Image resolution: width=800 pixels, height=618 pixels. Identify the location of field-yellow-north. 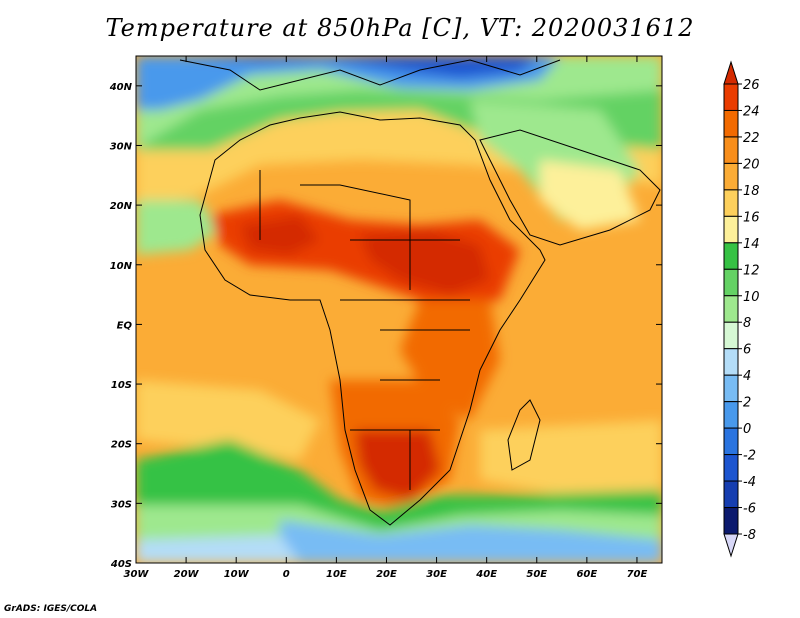
(399, 160).